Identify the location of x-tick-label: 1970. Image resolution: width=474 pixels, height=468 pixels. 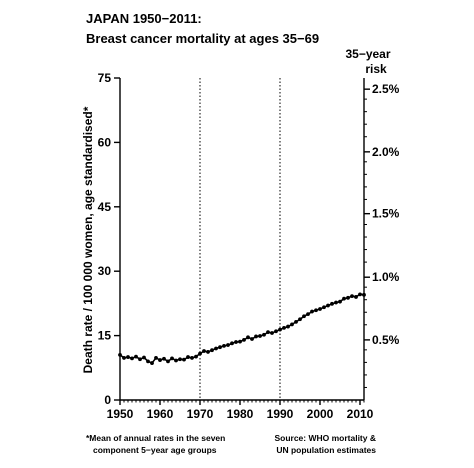
(200, 414).